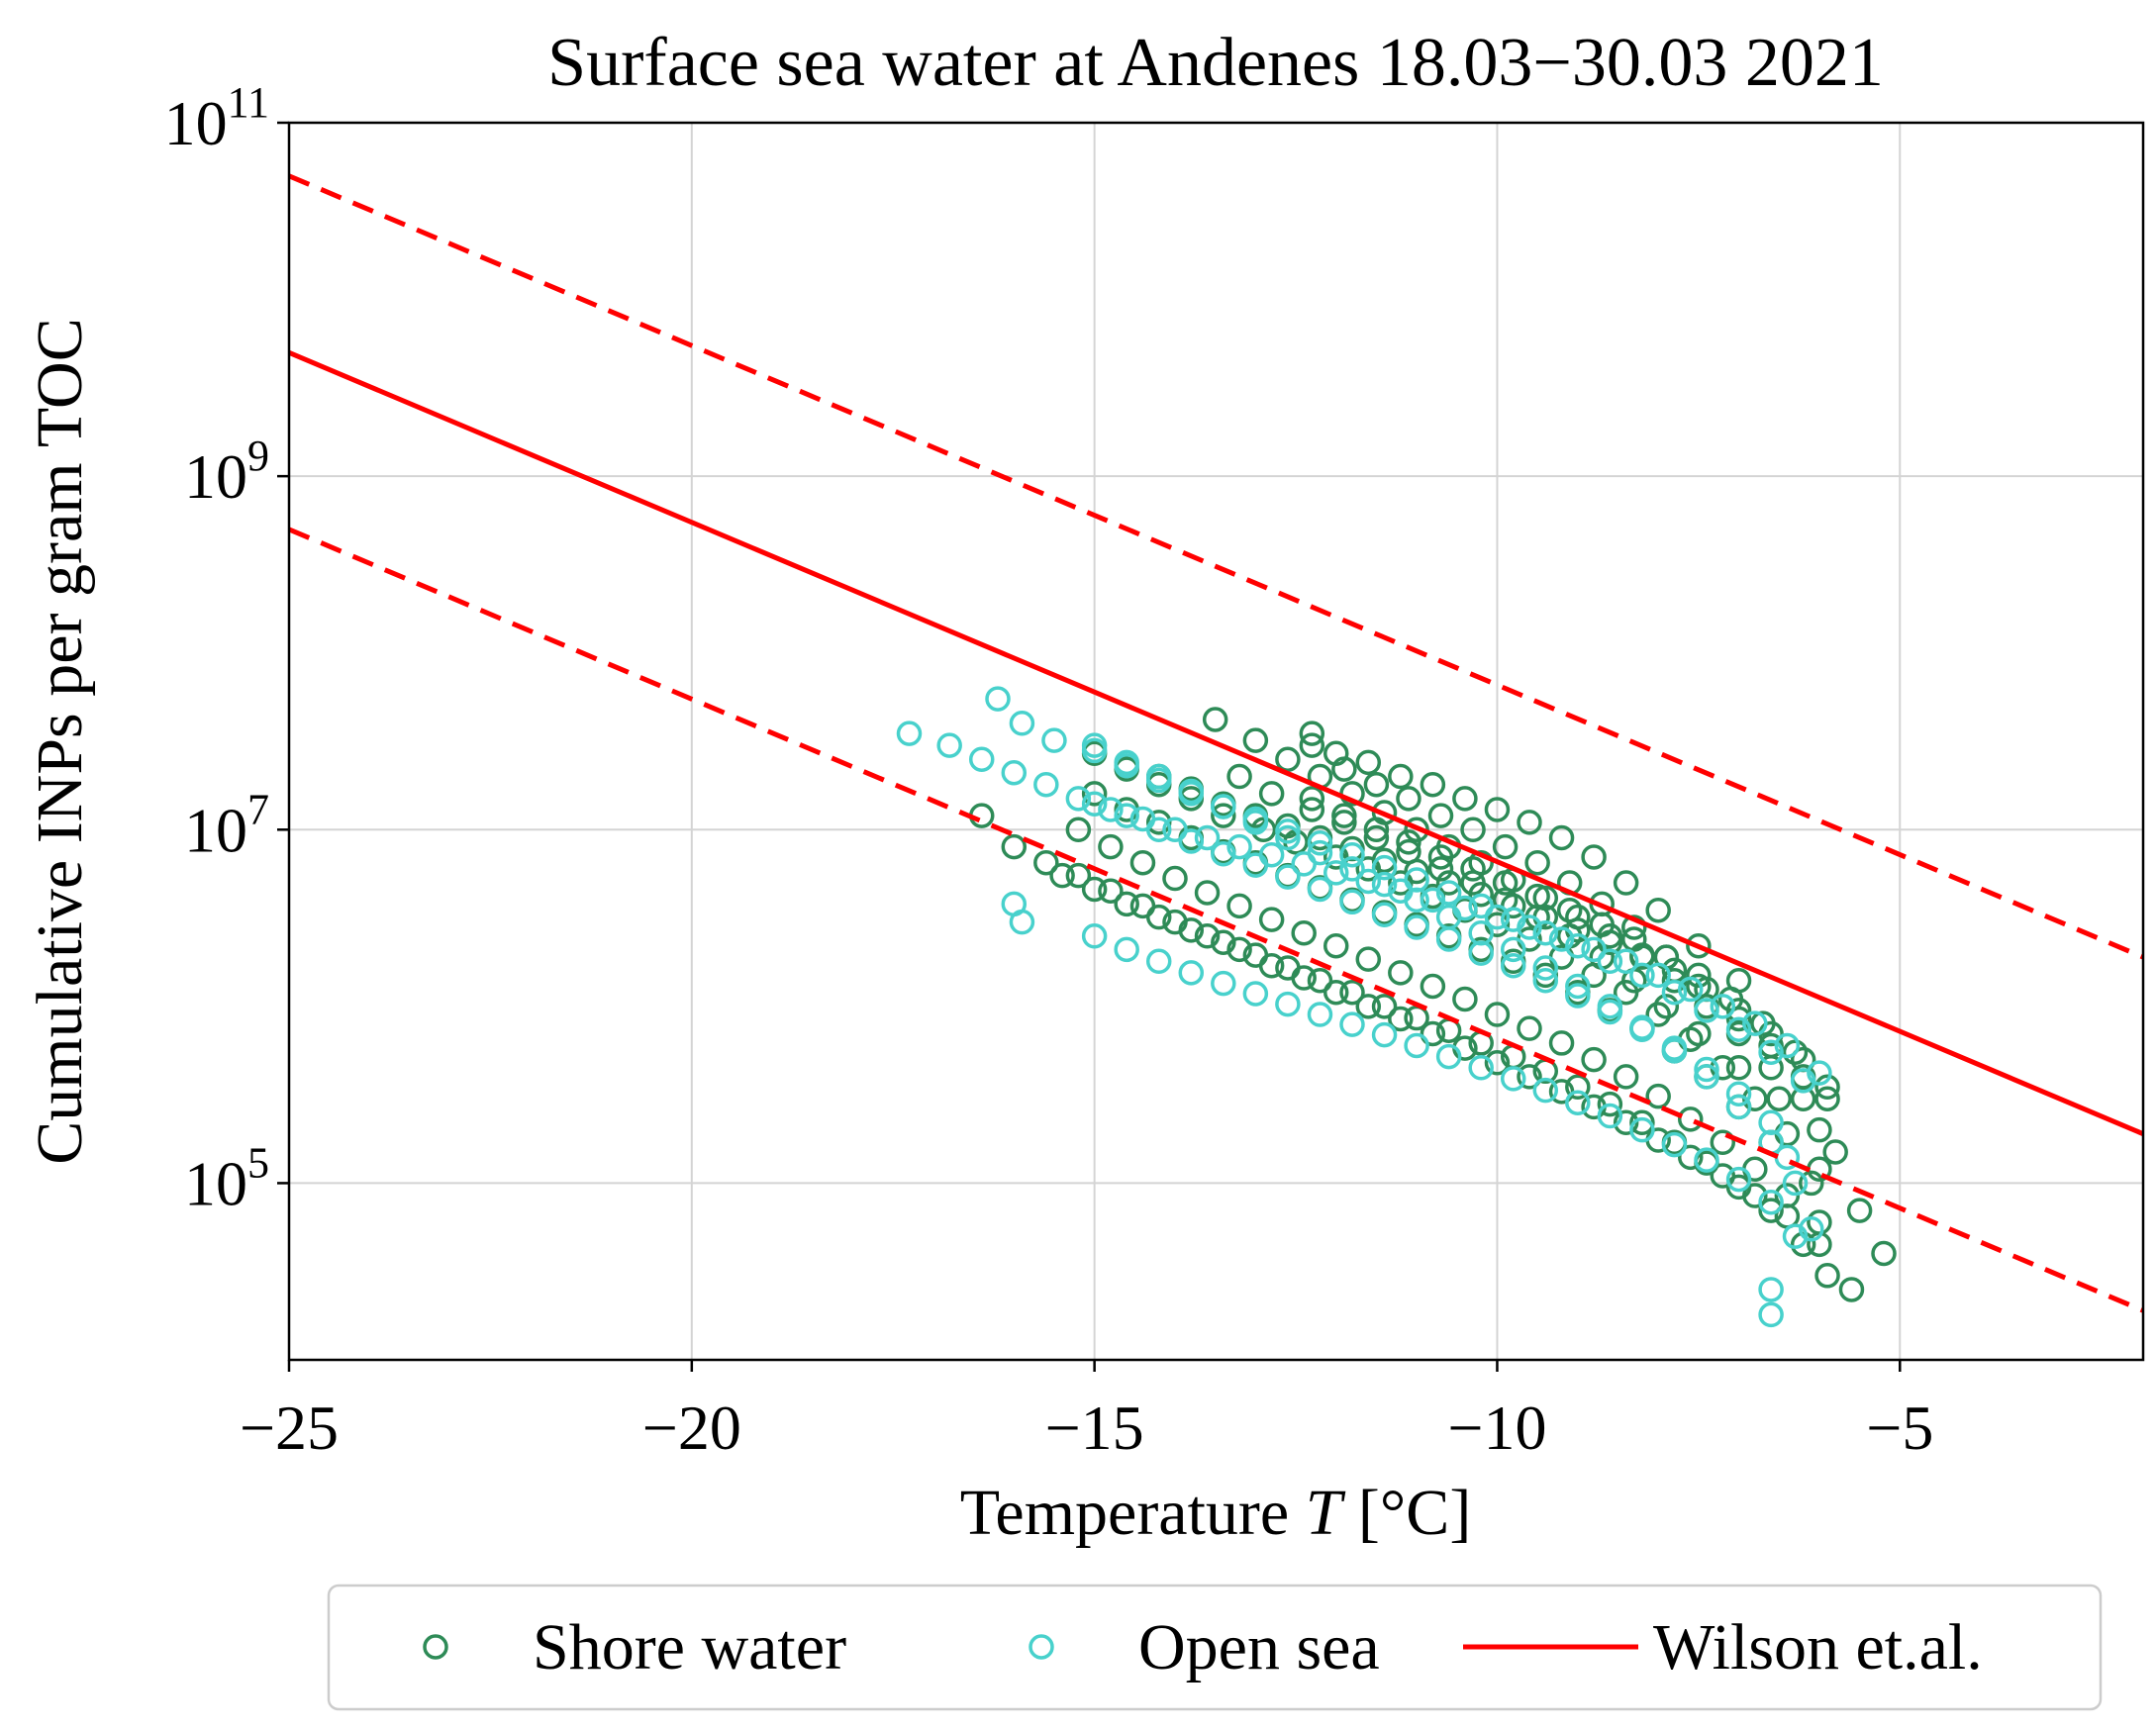 The width and height of the screenshot is (2156, 1731). What do you see at coordinates (248, 102) in the screenshot?
I see `y-tick-exponent: 11` at bounding box center [248, 102].